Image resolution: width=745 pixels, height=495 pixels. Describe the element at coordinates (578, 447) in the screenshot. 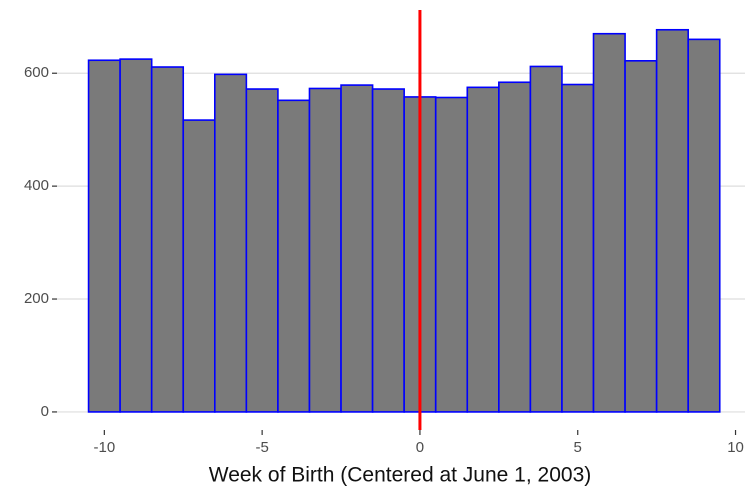

I see `x-tick-label: 5` at that location.